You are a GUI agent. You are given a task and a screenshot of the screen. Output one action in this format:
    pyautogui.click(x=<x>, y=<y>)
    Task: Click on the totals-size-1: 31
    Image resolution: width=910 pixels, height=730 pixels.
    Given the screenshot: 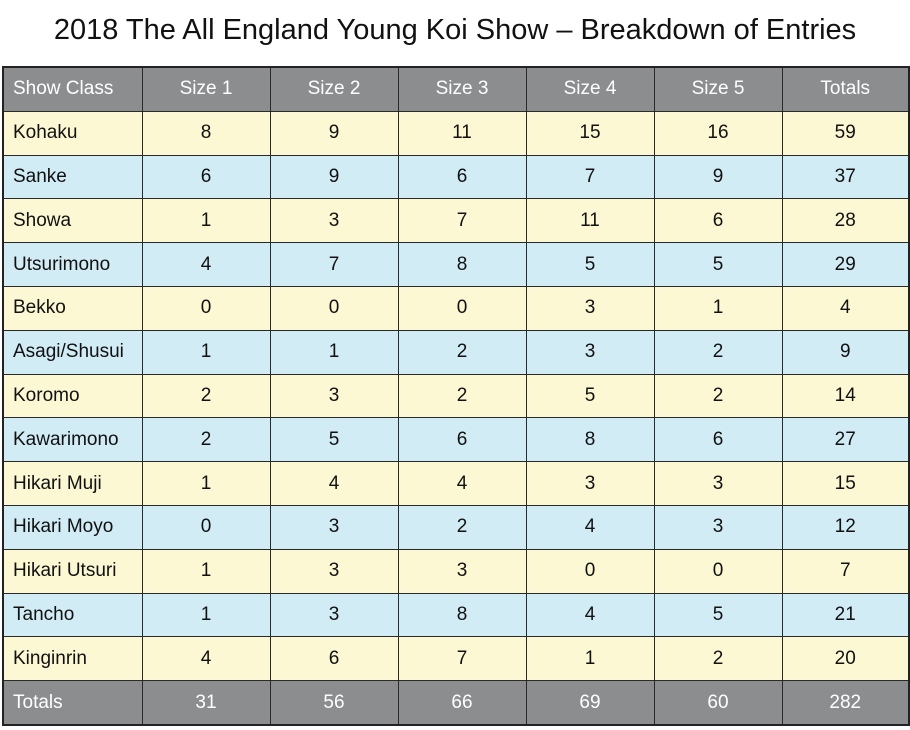 What is the action you would take?
    pyautogui.click(x=206, y=703)
    